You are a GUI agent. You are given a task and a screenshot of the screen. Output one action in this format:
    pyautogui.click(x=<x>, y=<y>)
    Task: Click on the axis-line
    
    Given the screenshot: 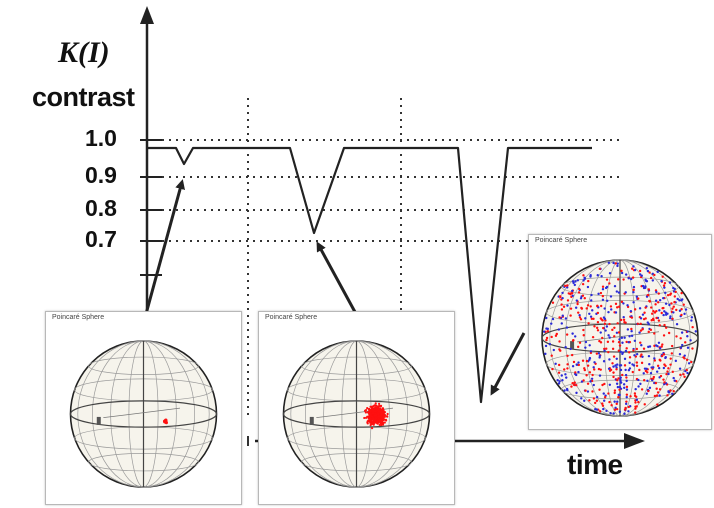 What is the action you would take?
    pyautogui.click(x=142, y=413)
    